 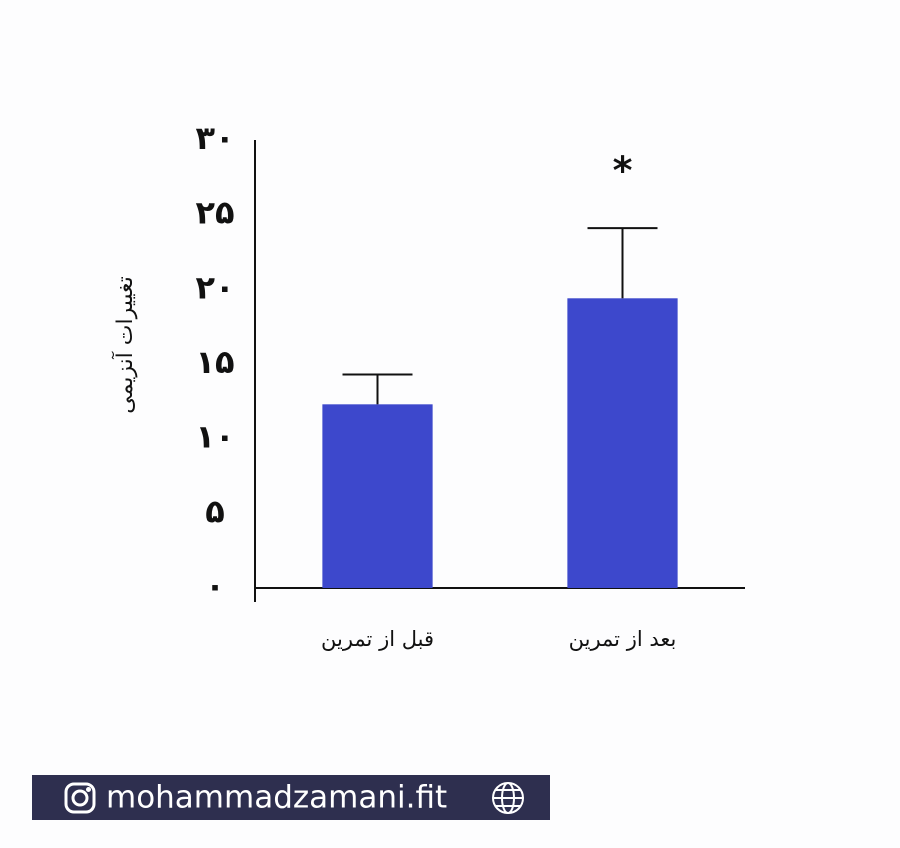 What do you see at coordinates (623, 639) in the screenshot?
I see `x-tick-label: بعد از تمرین` at bounding box center [623, 639].